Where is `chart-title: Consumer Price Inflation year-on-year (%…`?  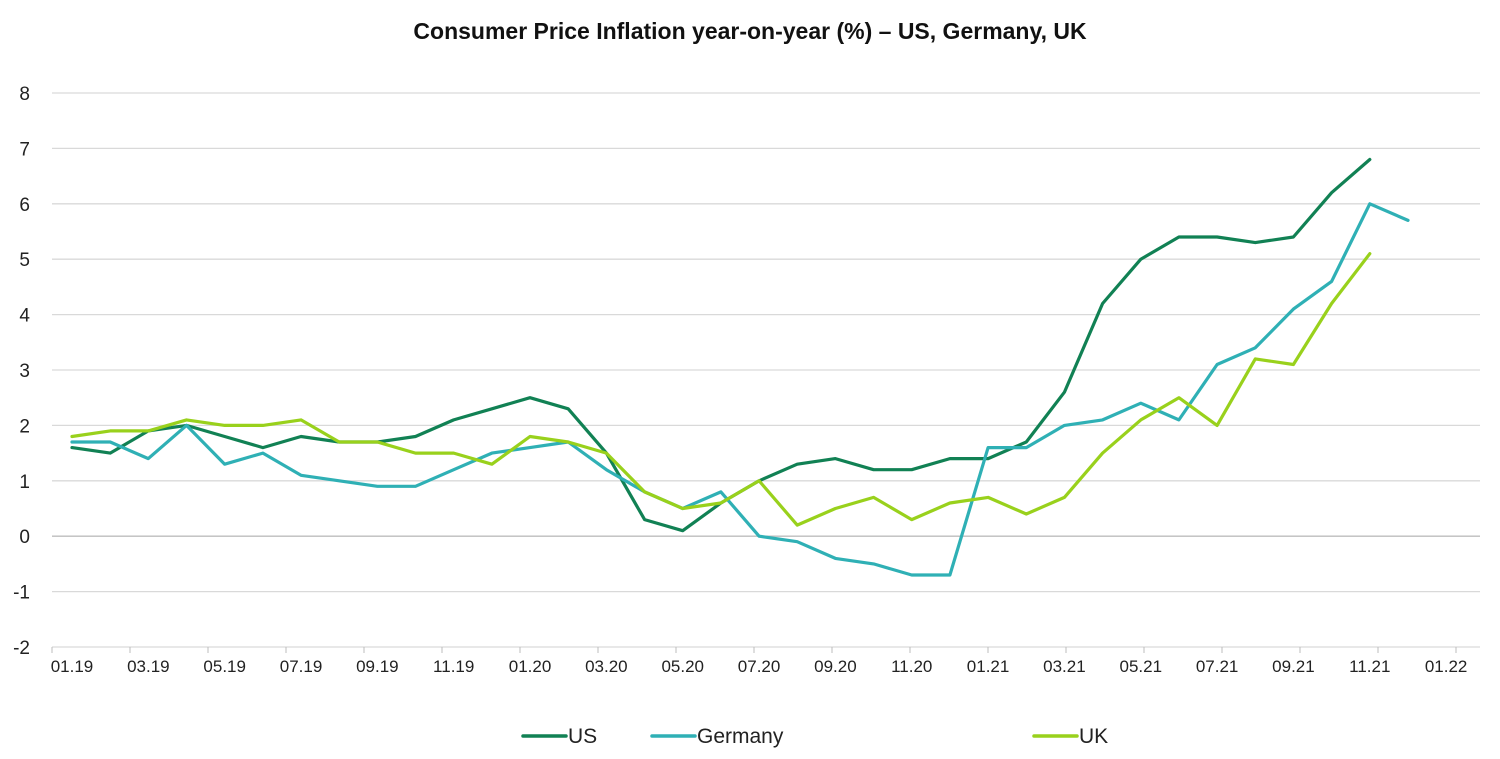
chart-title: Consumer Price Inflation year-on-year (%… is located at coordinates (750, 31).